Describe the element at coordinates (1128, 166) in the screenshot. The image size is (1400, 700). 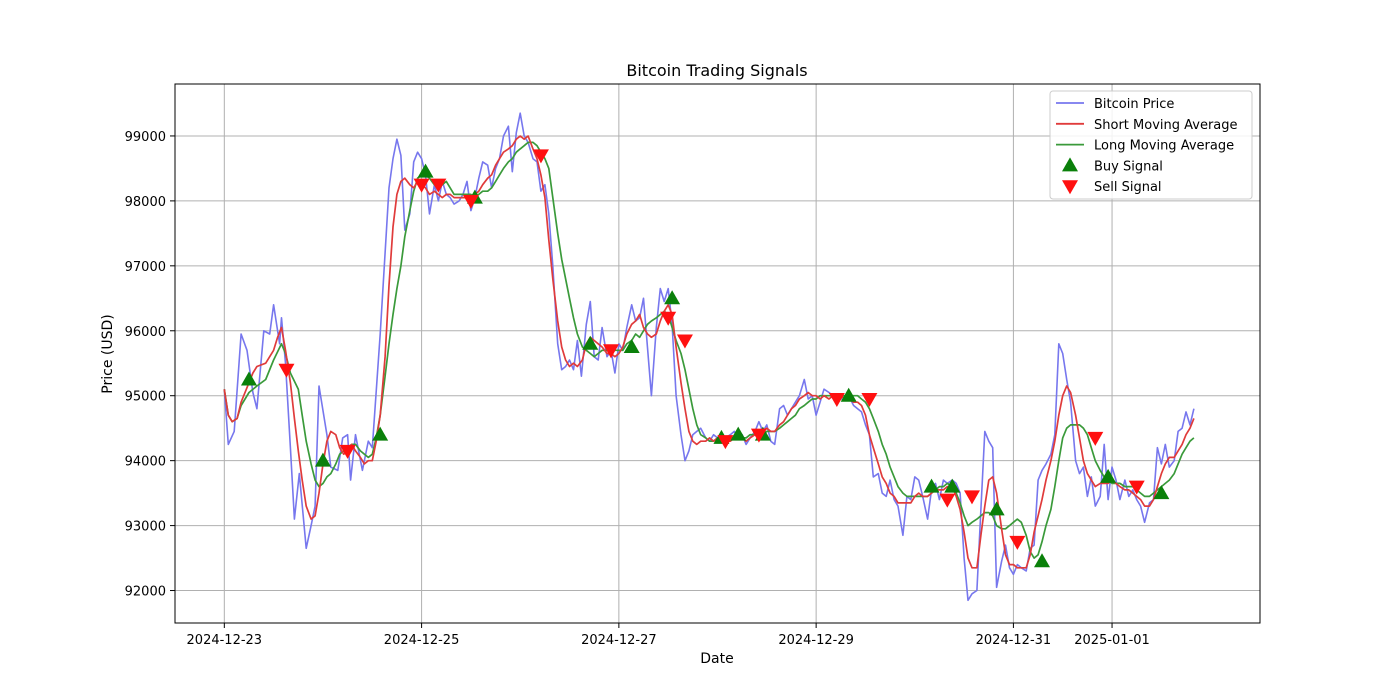
I see `legend-label: Buy Signal` at that location.